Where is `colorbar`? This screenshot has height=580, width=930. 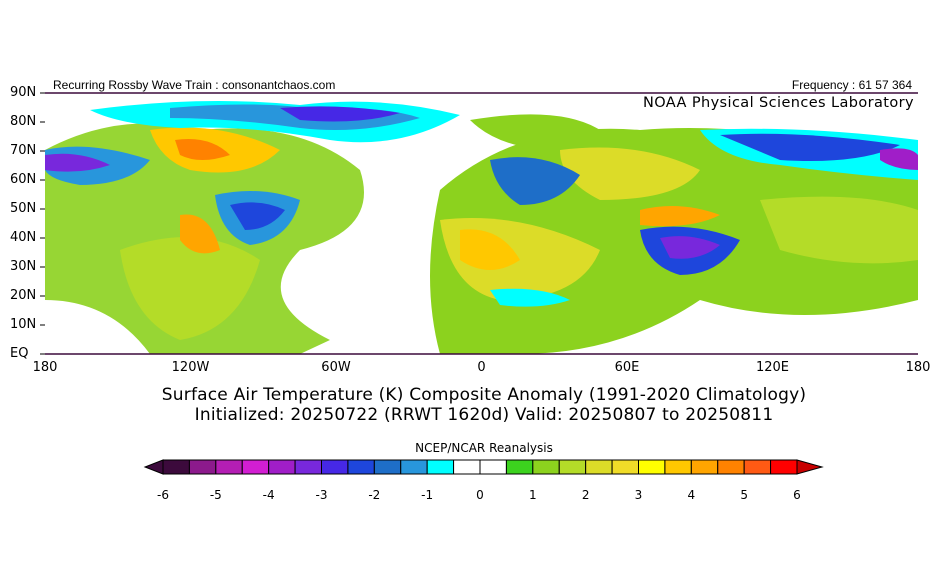
colorbar is located at coordinates (483, 467).